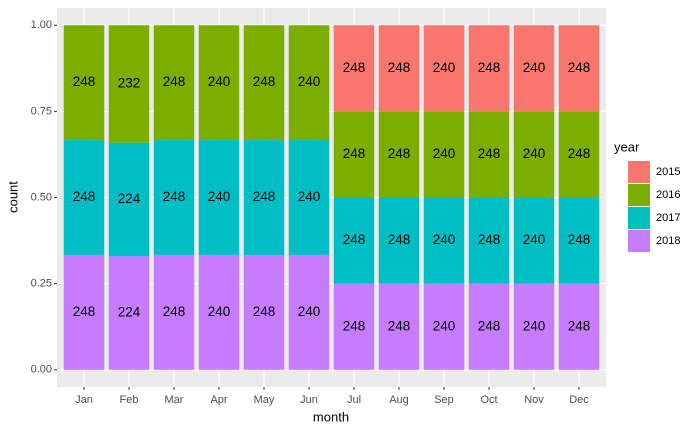 The image size is (700, 432). Describe the element at coordinates (41, 25) in the screenshot. I see `y-tick-label: 1.00` at that location.